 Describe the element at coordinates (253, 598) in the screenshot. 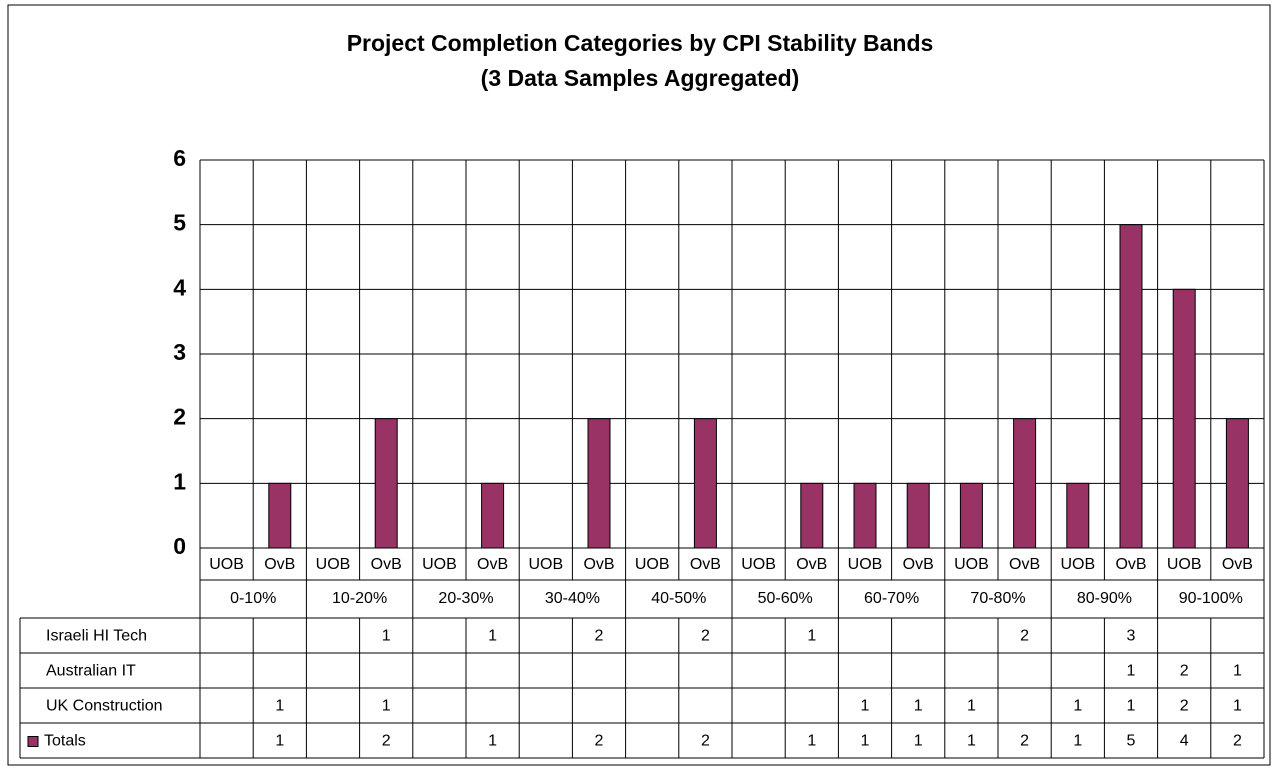

I see `group-label: 0-10%` at that location.